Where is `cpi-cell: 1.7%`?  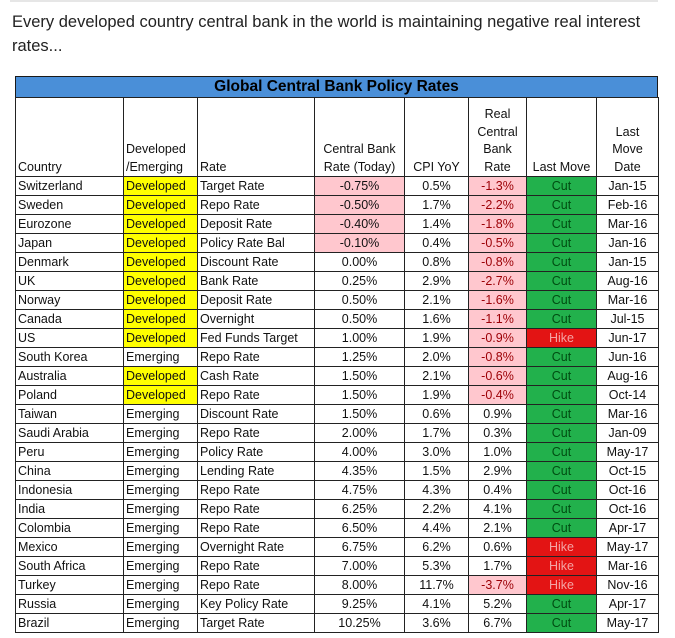 cpi-cell: 1.7% is located at coordinates (436, 433).